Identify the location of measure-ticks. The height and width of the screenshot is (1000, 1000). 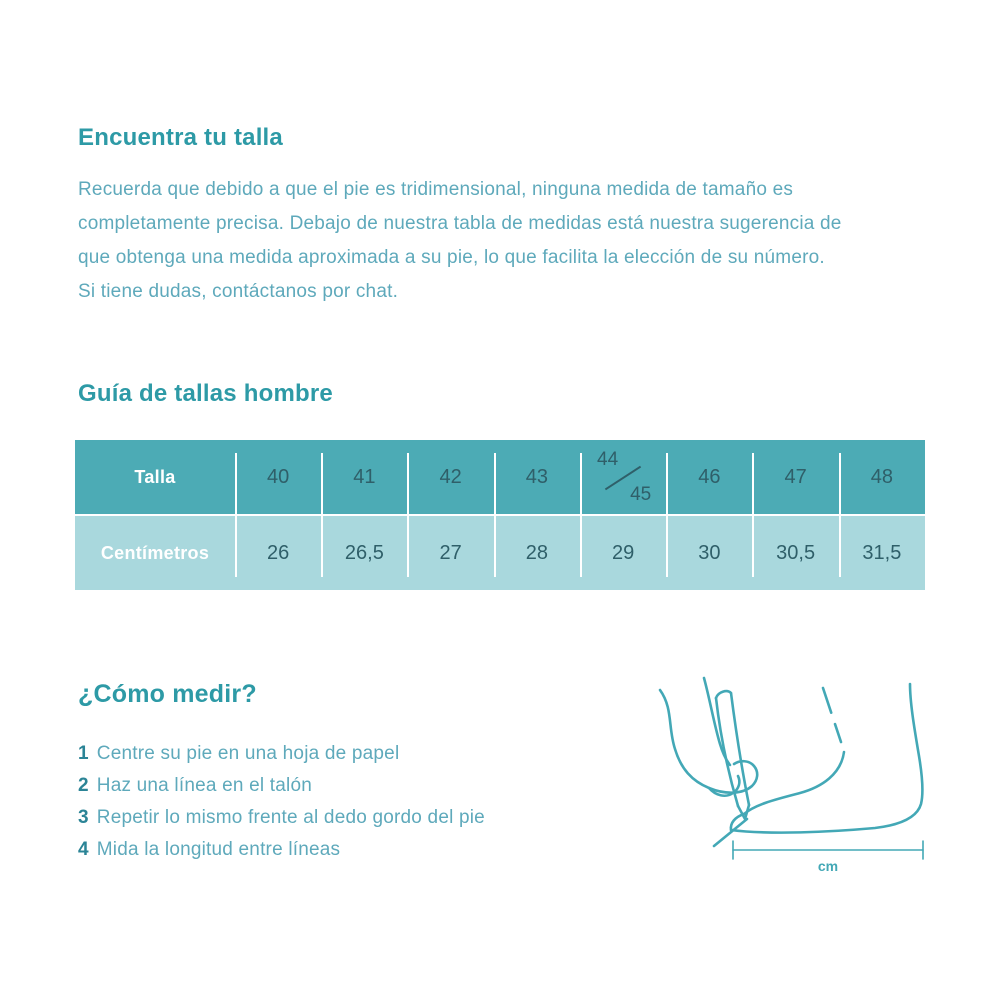
(828, 850).